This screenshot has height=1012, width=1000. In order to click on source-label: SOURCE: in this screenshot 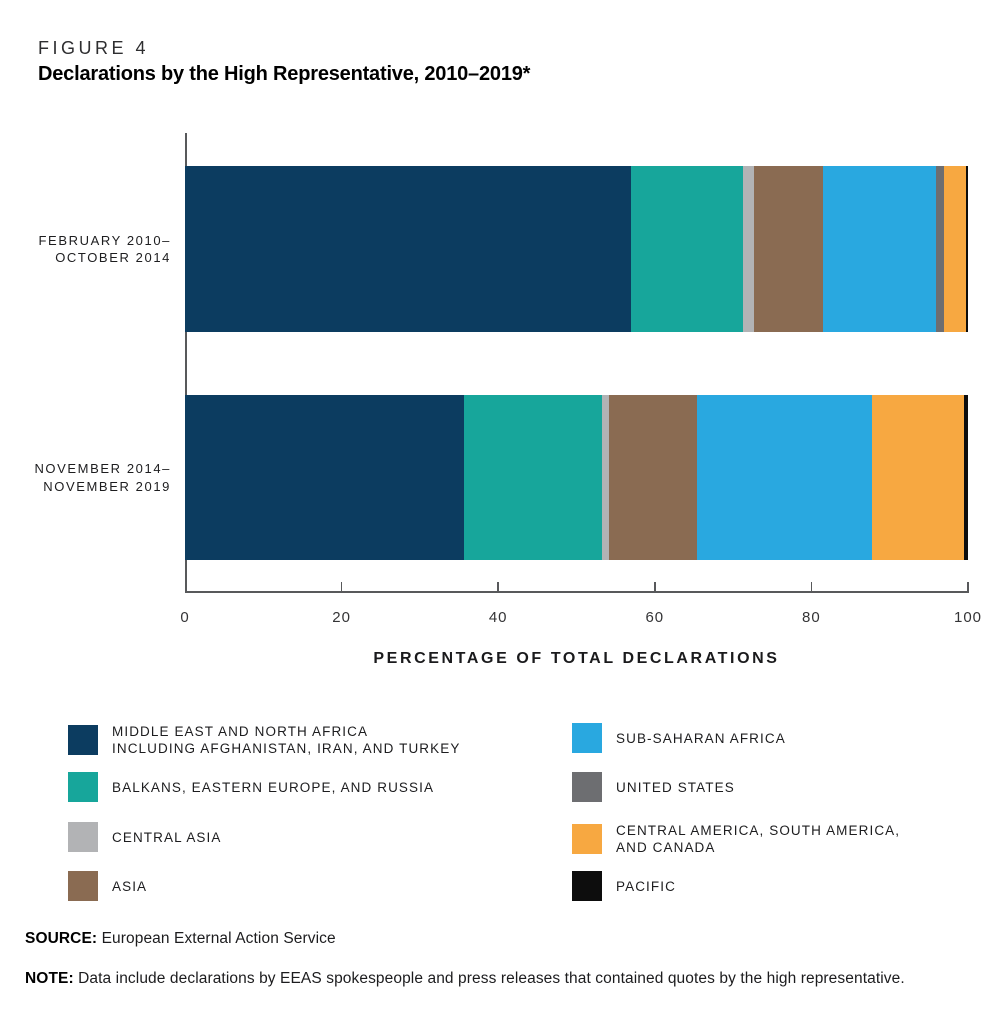, I will do `click(61, 938)`.